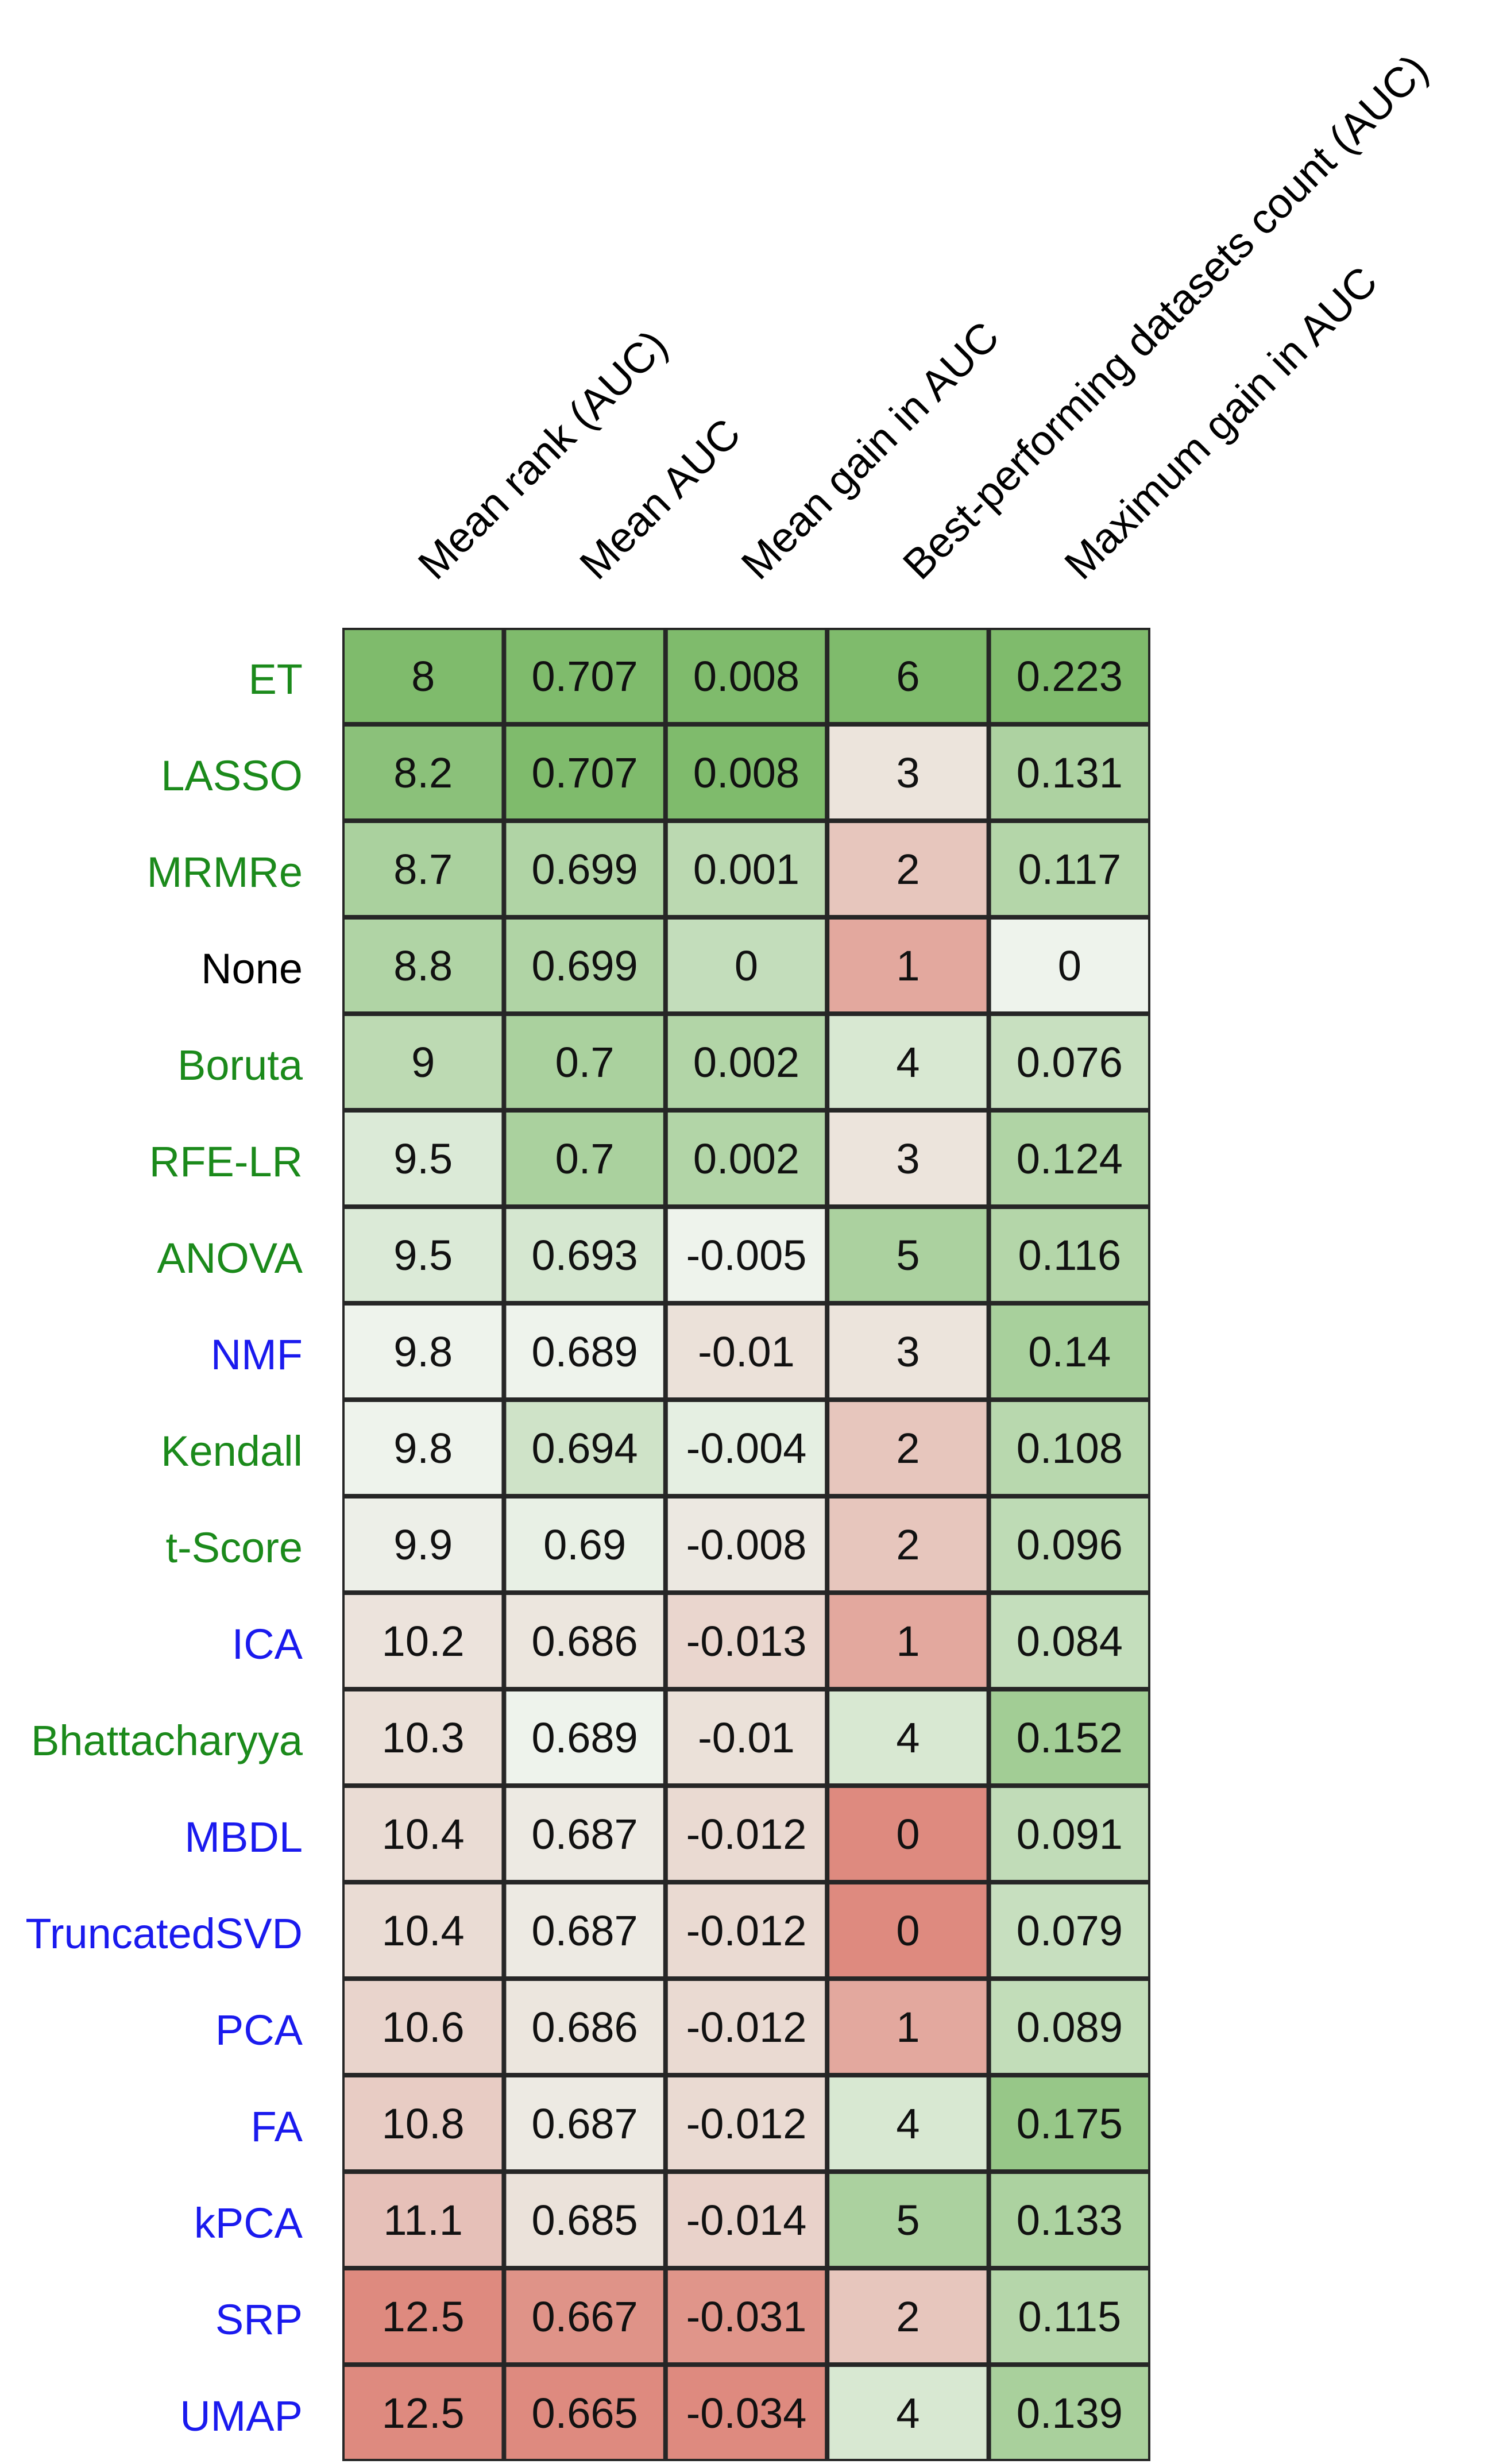  I want to click on cell-value-label: 9.9, so click(423, 1545).